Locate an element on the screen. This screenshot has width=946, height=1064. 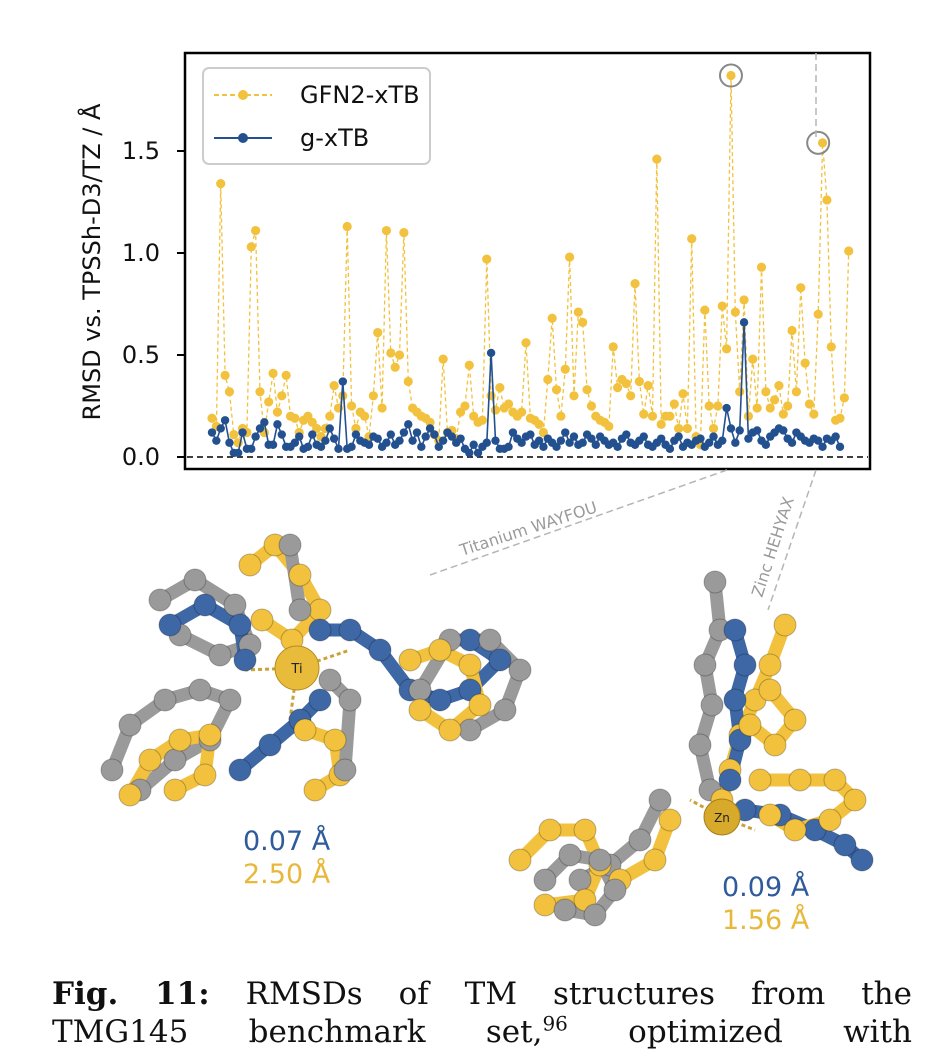
zn-rmsd-gfn2: 1.56 Å is located at coordinates (766, 920).